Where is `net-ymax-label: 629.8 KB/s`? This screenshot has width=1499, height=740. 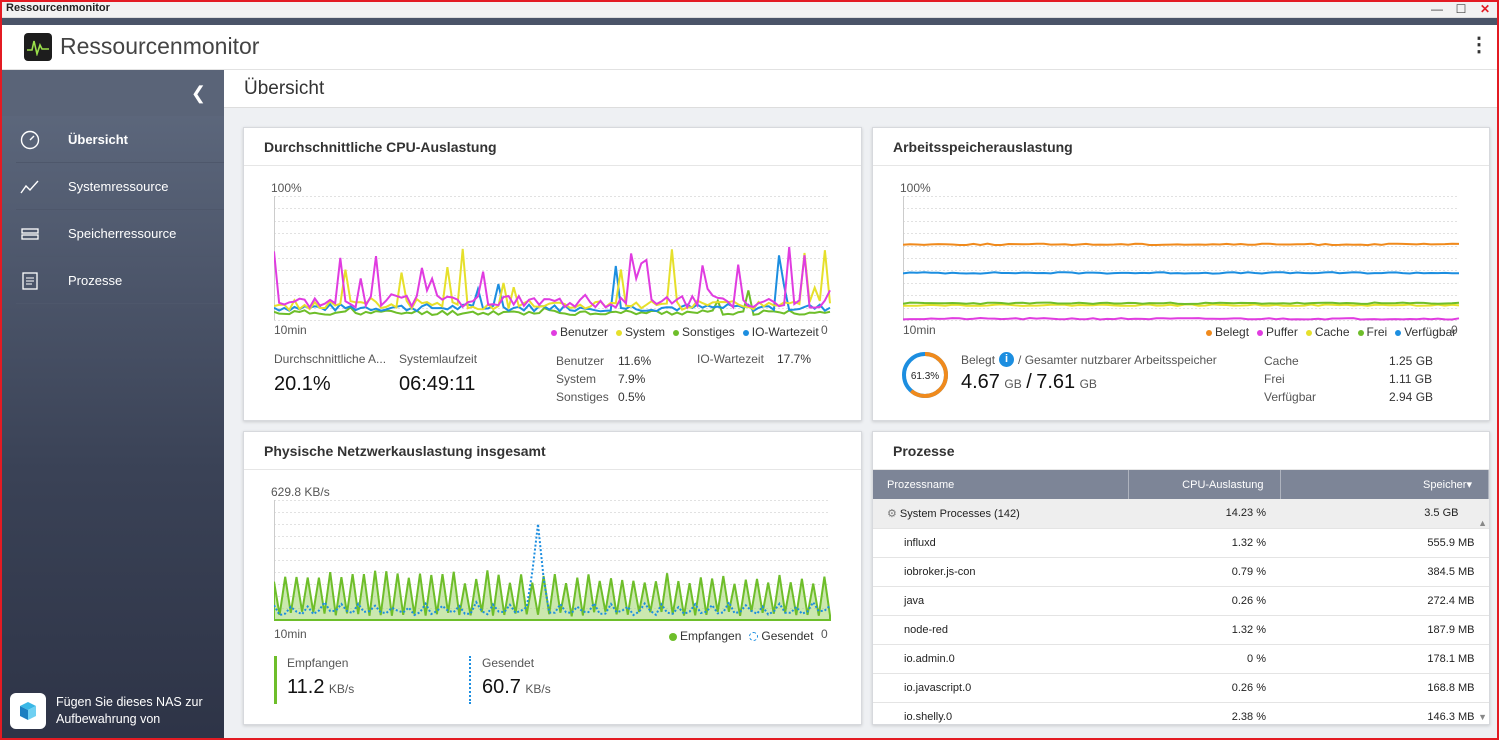
net-ymax-label: 629.8 KB/s is located at coordinates (300, 492).